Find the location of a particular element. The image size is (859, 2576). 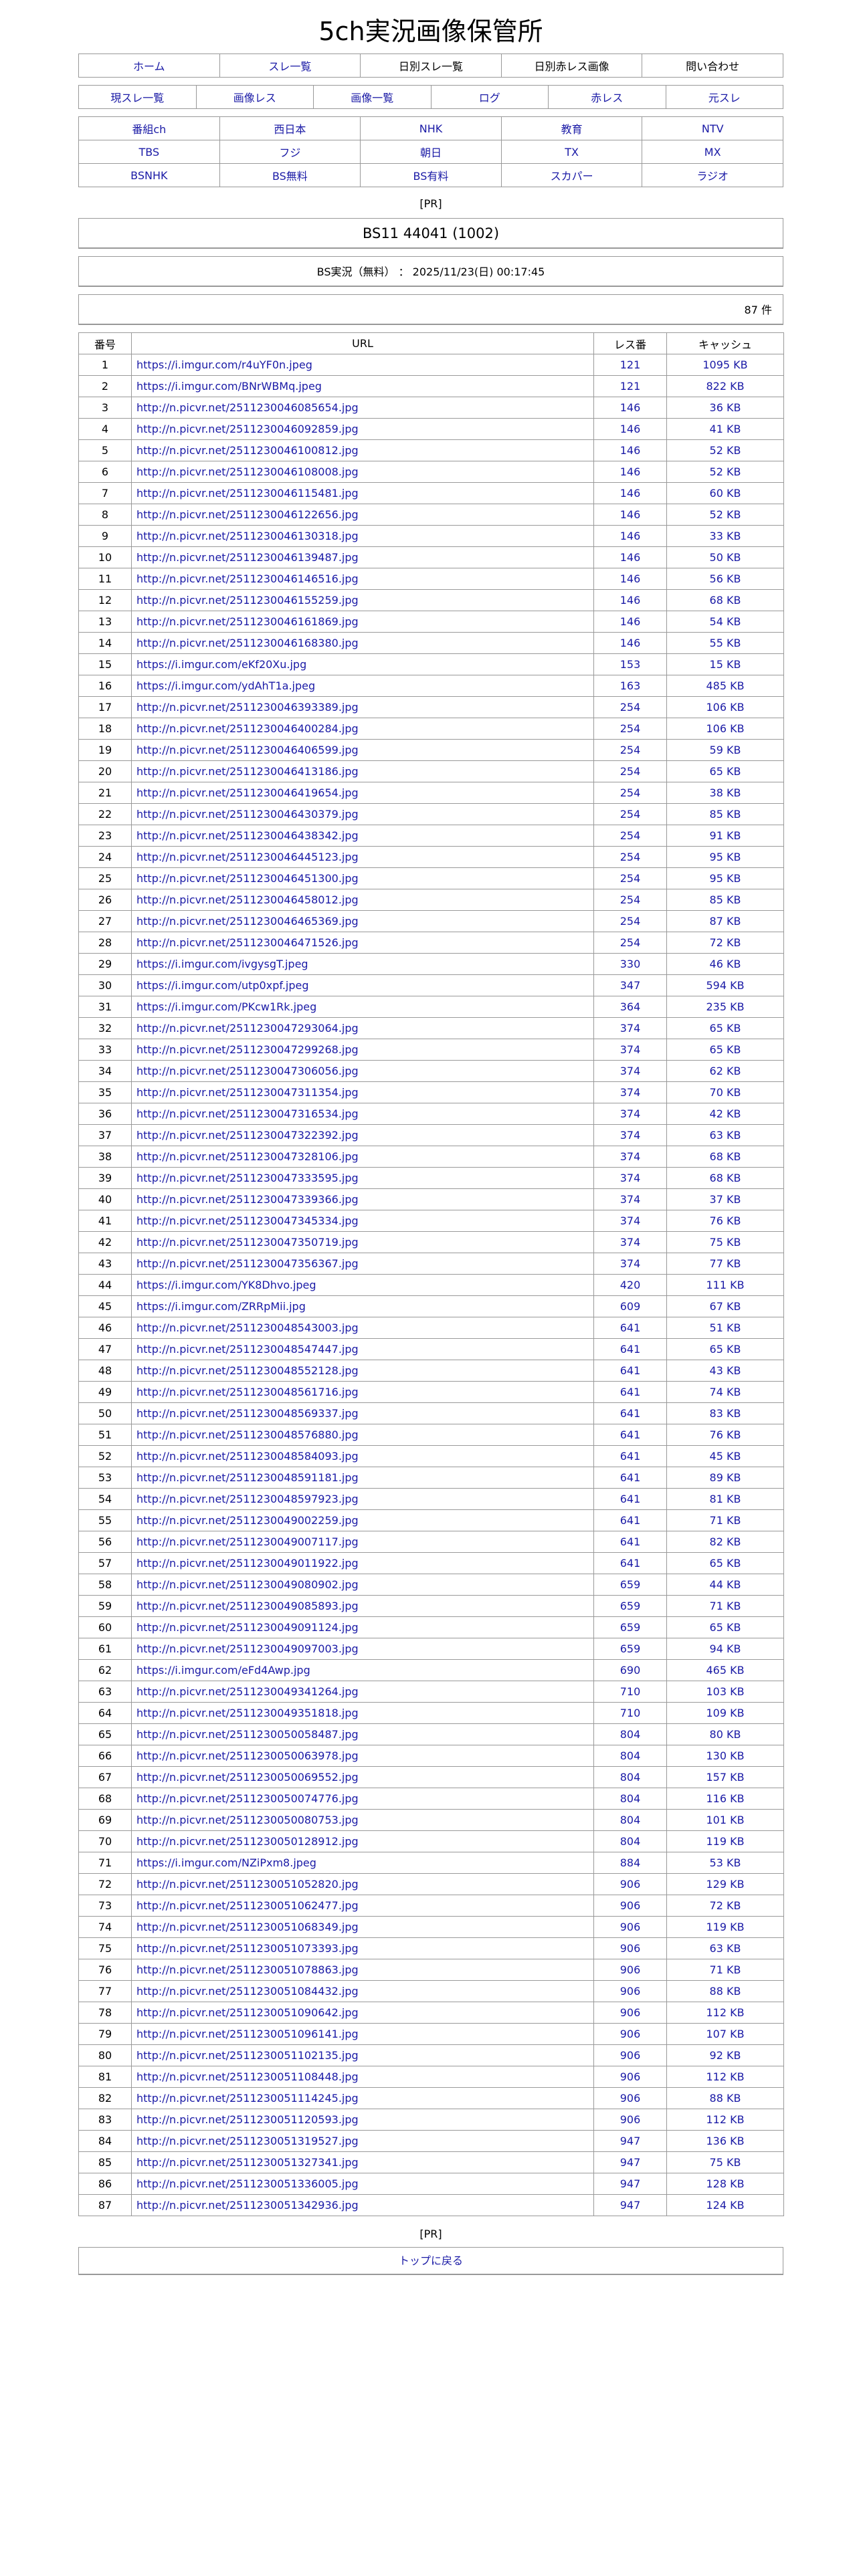

image-url-link: http://n.picvr.net/2511230051052820.jpg is located at coordinates (248, 1884).